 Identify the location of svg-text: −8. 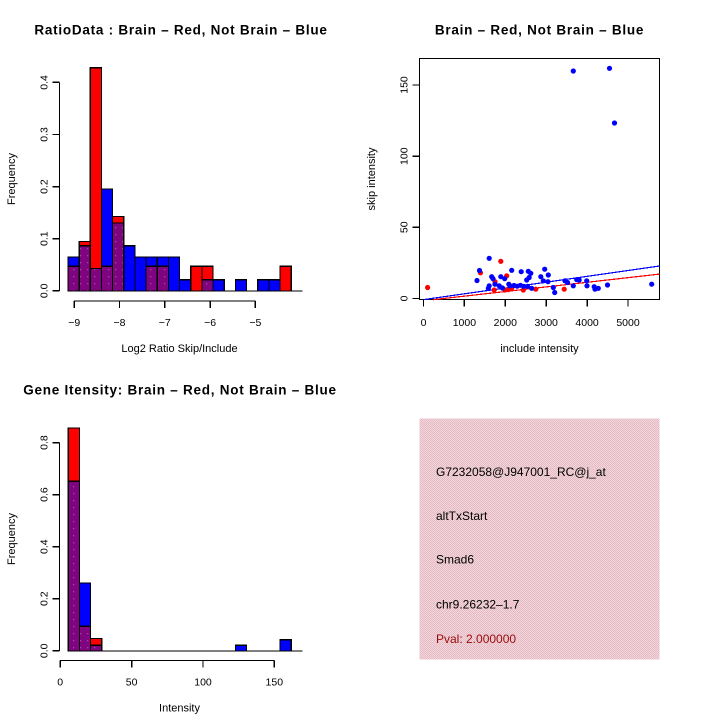
(120, 323).